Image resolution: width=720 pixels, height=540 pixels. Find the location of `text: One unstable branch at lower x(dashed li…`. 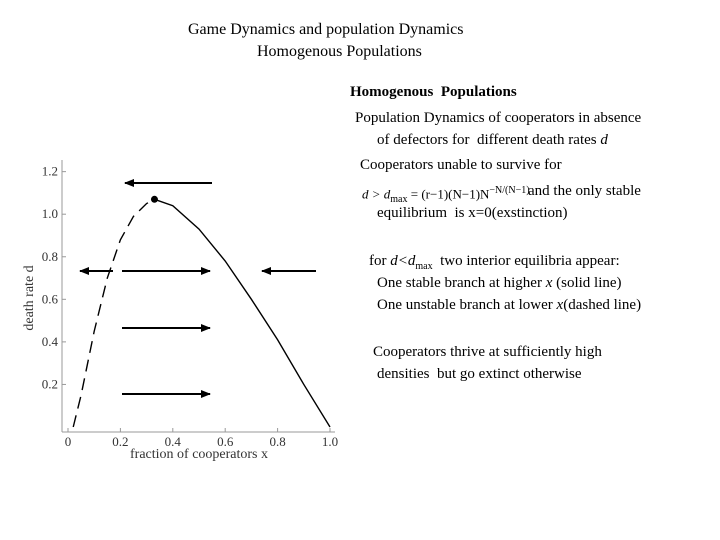

text: One unstable branch at lower x(dashed li… is located at coordinates (509, 305).